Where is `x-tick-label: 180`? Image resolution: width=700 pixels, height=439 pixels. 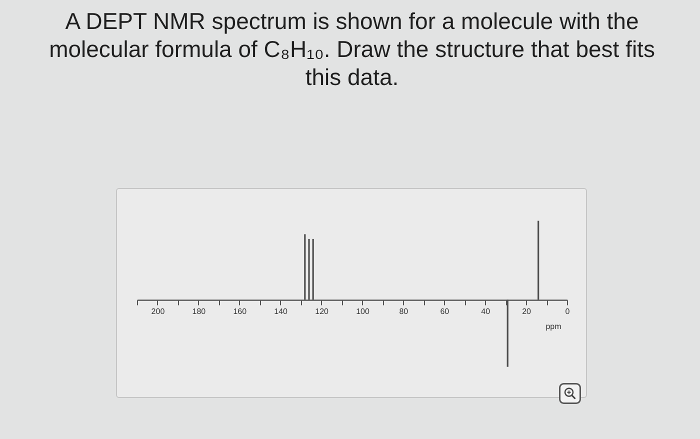 x-tick-label: 180 is located at coordinates (199, 311).